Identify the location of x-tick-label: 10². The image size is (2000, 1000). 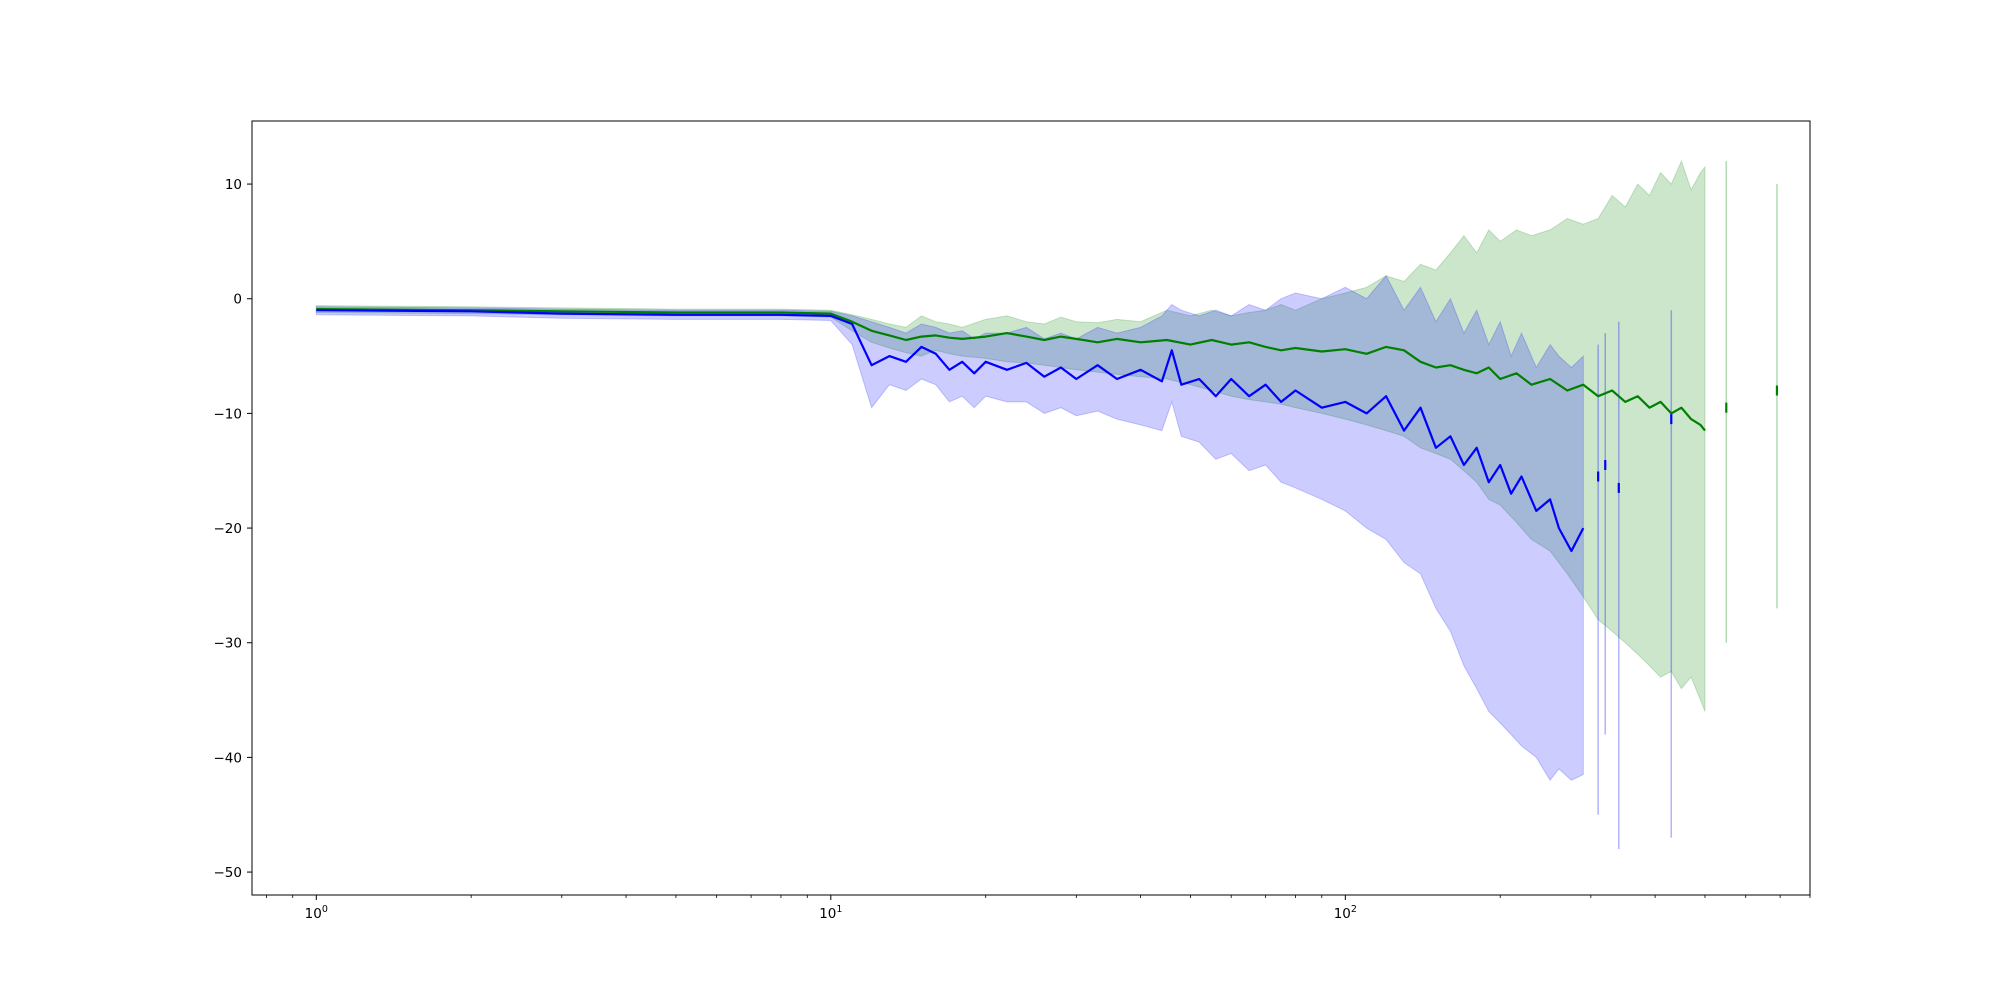
(1345, 913).